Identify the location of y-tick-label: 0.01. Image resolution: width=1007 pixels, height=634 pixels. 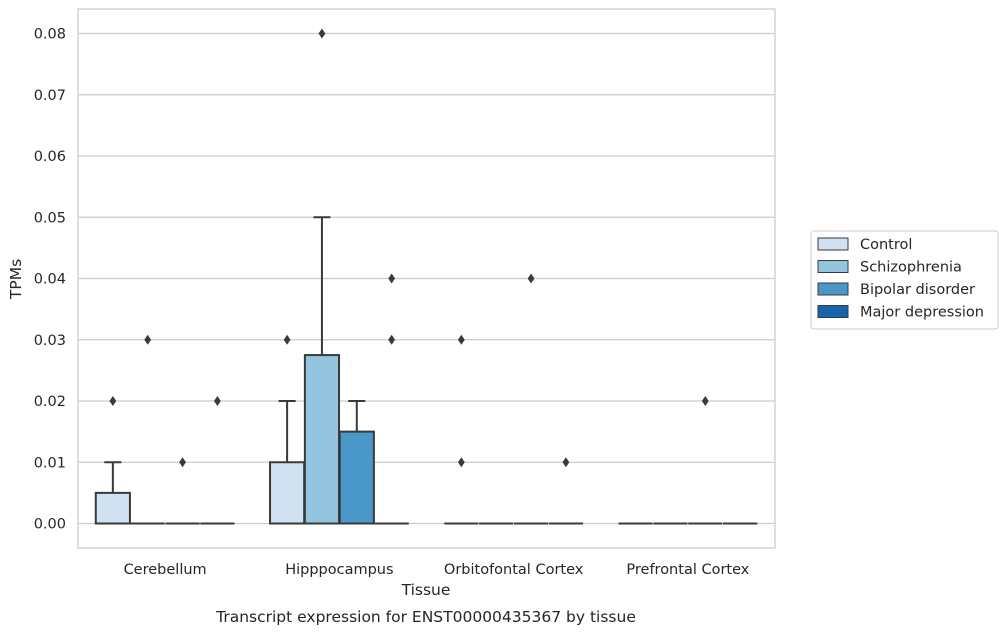
(50, 463).